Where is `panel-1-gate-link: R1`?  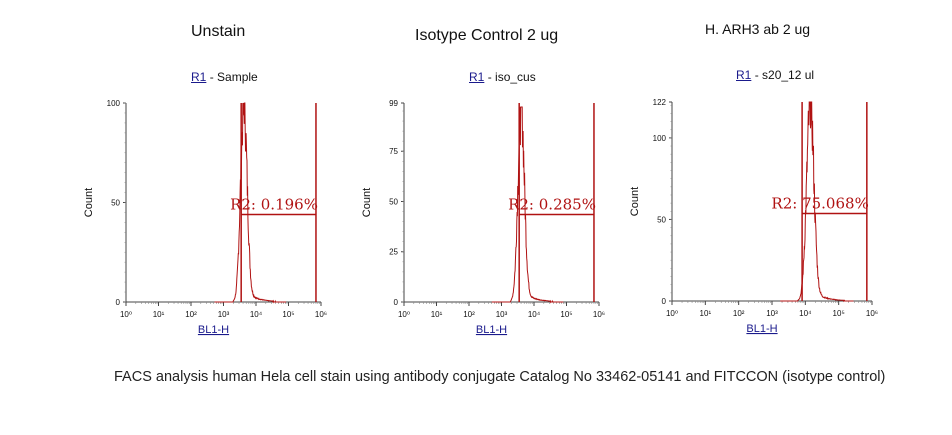
panel-1-gate-link: R1 is located at coordinates (199, 77).